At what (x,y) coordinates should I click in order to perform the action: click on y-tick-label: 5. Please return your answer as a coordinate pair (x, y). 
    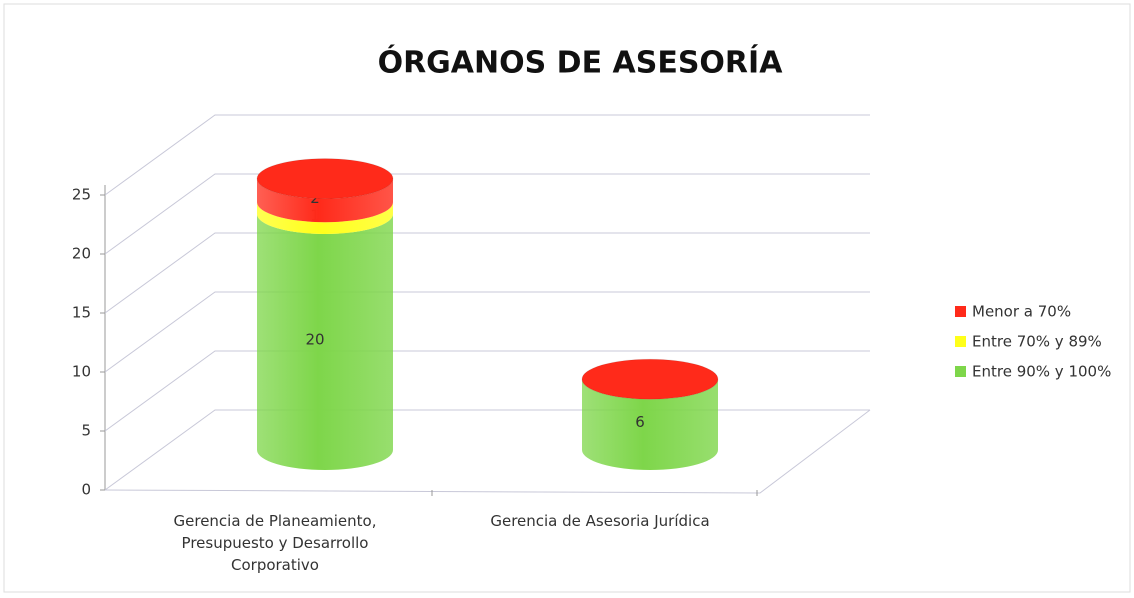
    Looking at the image, I should click on (86, 431).